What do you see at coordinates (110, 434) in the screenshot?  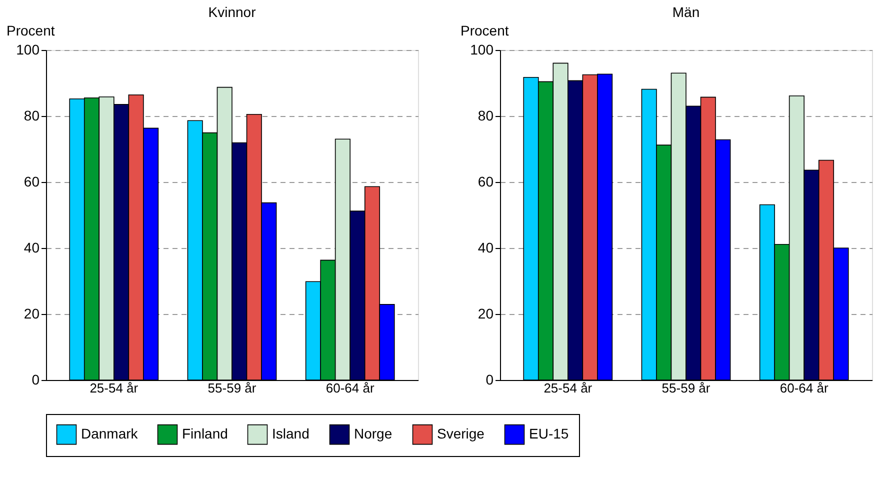 I see `legend-label: Danmark` at bounding box center [110, 434].